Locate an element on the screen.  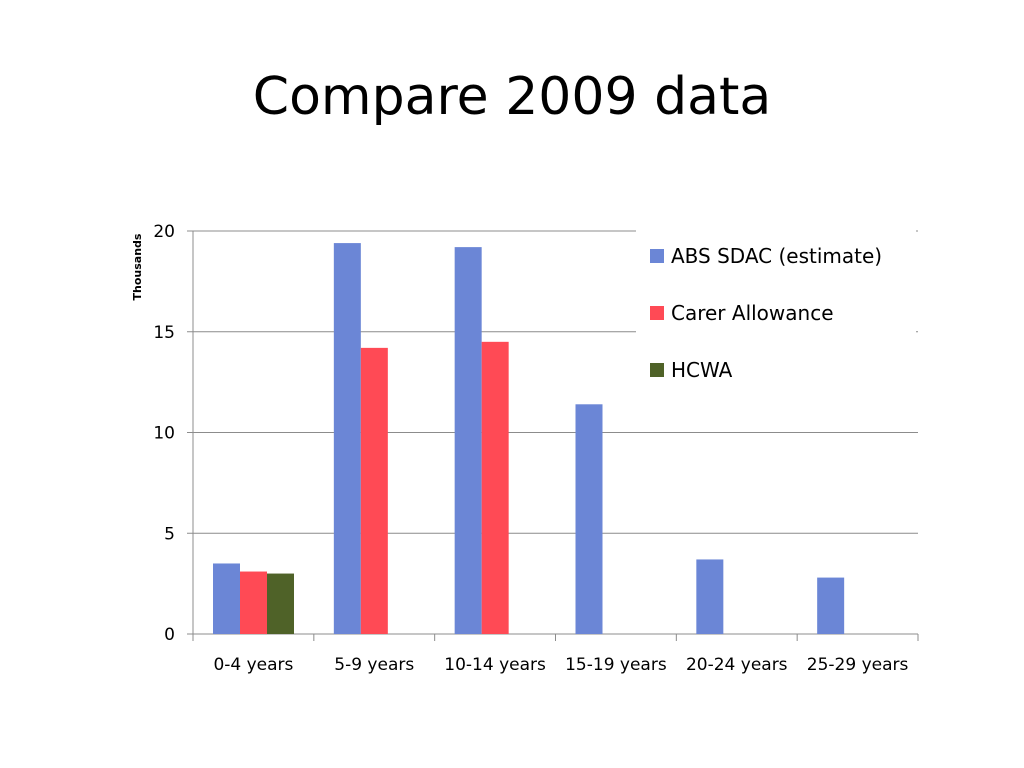
x-tick-label: 25-29 years is located at coordinates (858, 665).